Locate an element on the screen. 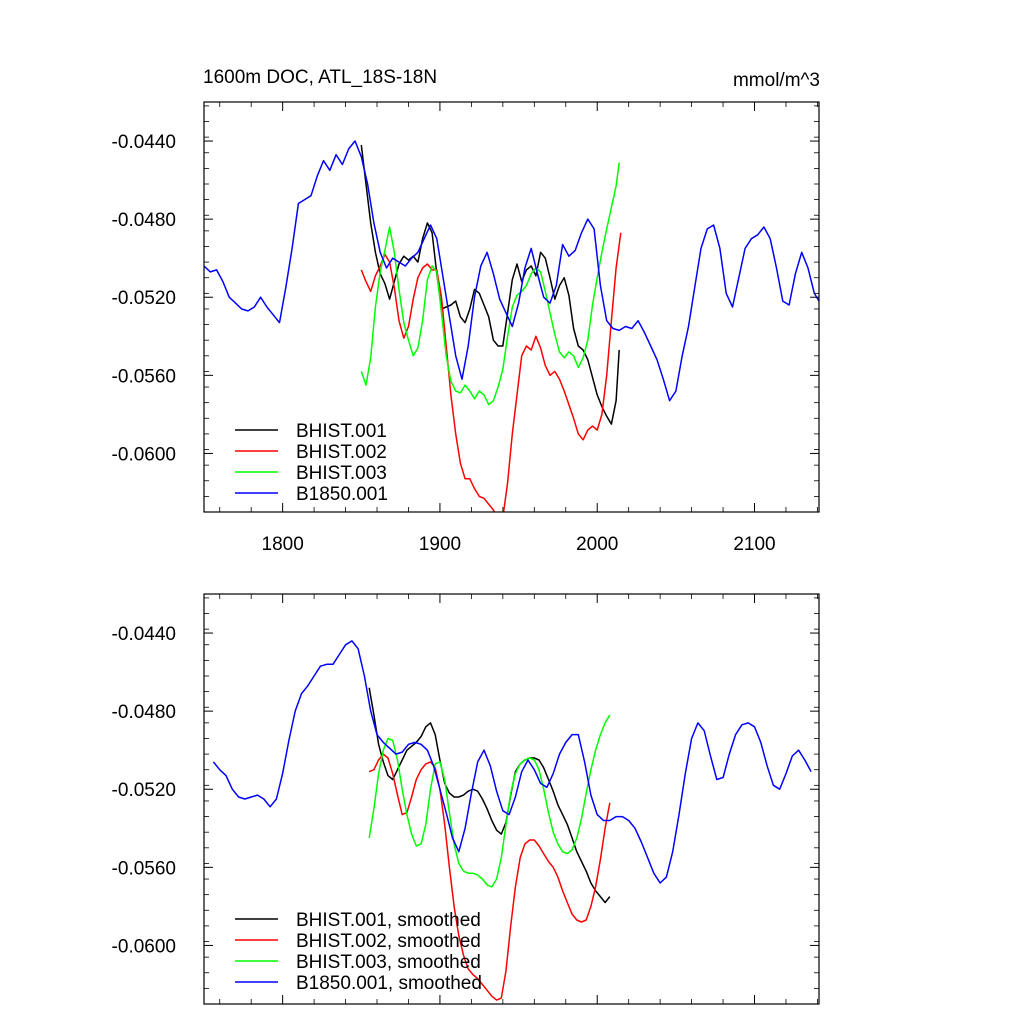  legend-label-0: BHIST.001, smoothed is located at coordinates (388, 920).